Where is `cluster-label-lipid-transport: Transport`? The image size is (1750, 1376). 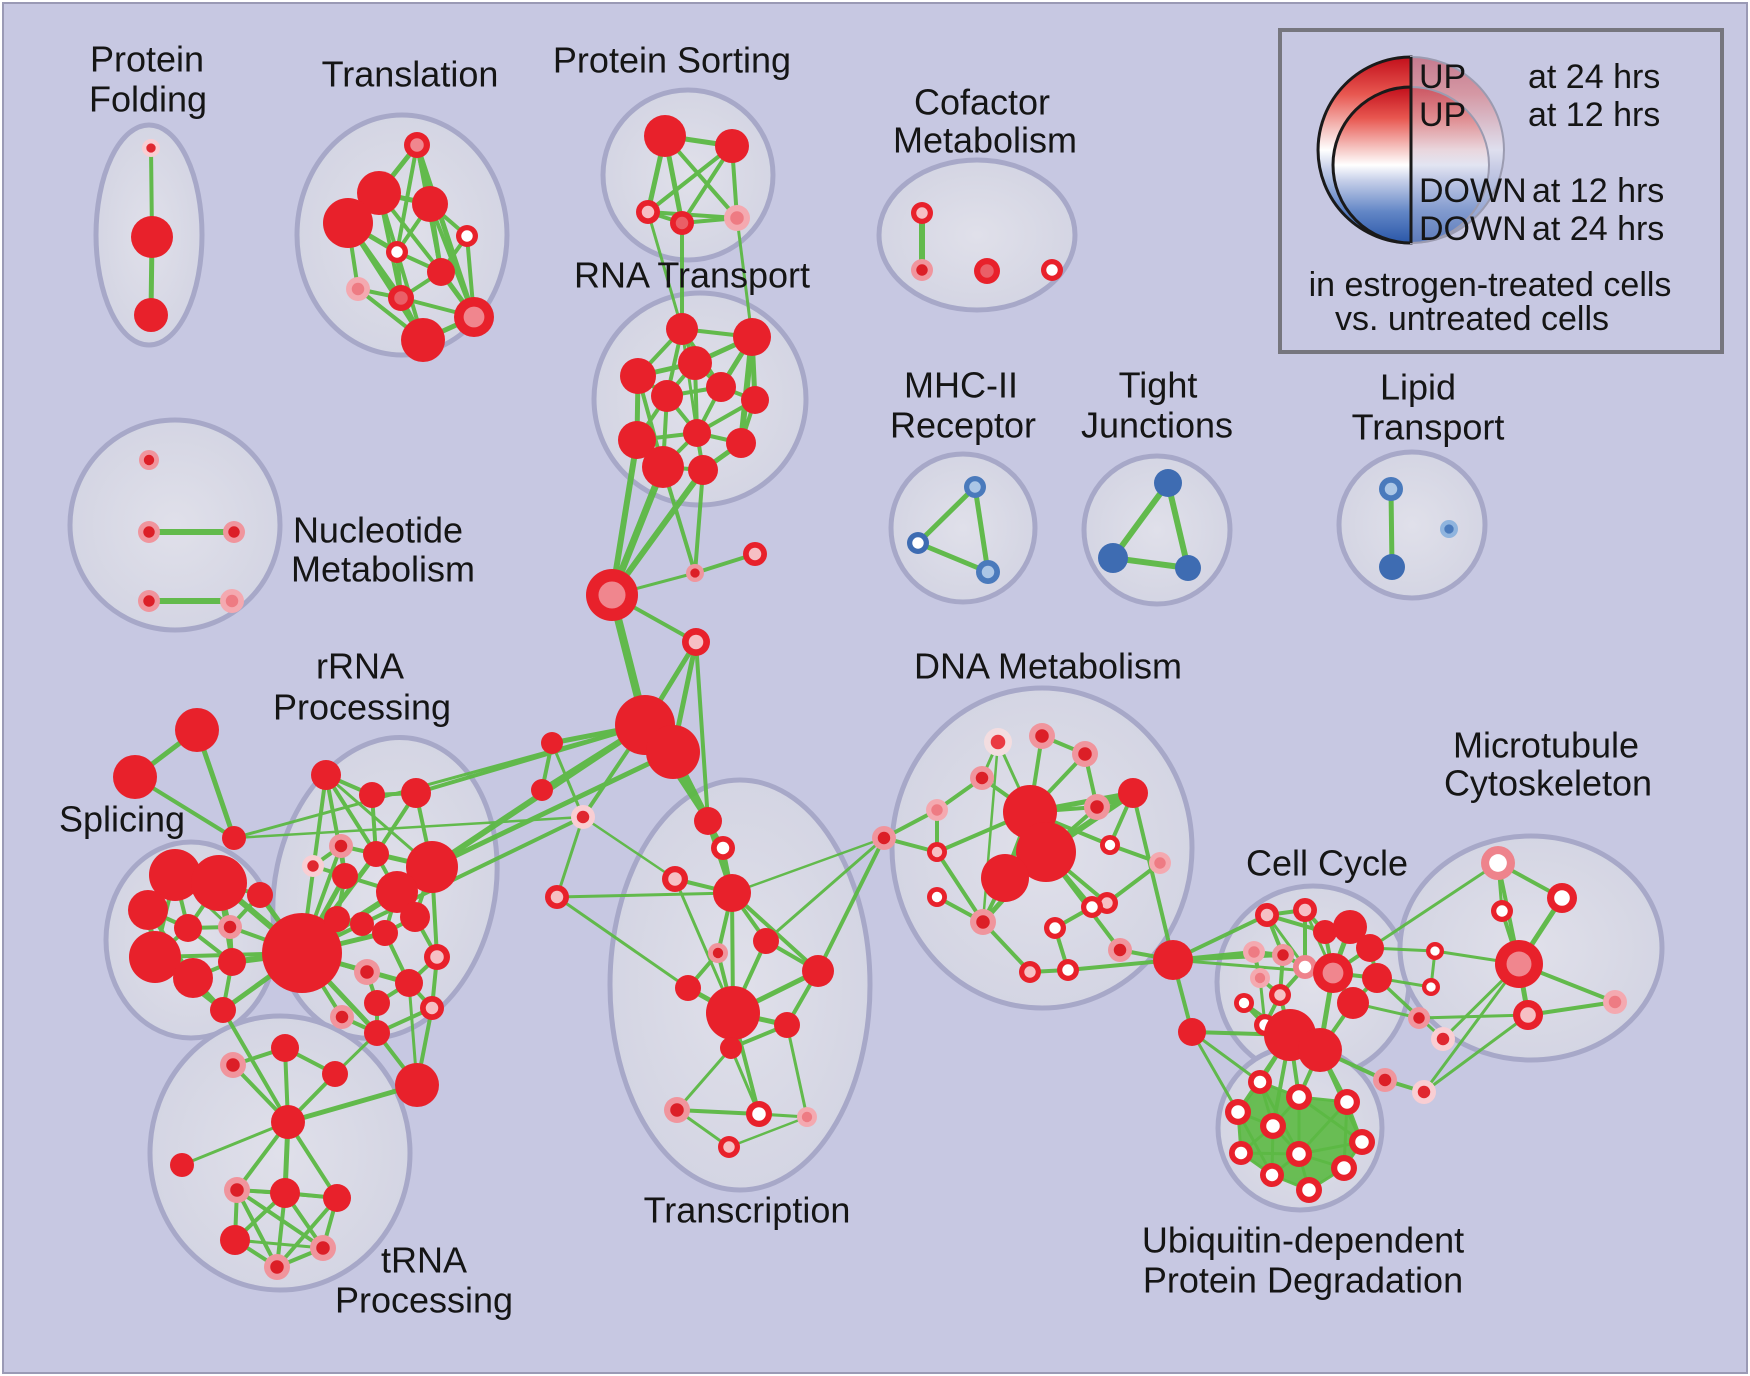
cluster-label-lipid-transport: Transport is located at coordinates (1428, 427).